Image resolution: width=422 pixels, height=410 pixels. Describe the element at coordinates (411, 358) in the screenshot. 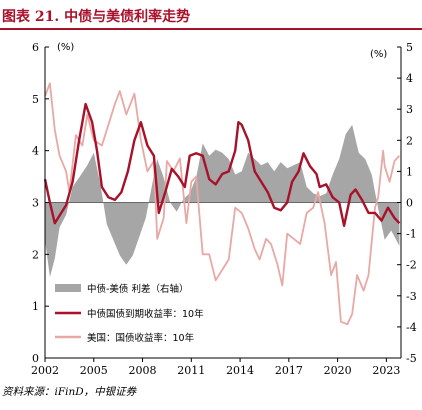

I see `right-tick-label: -5` at that location.